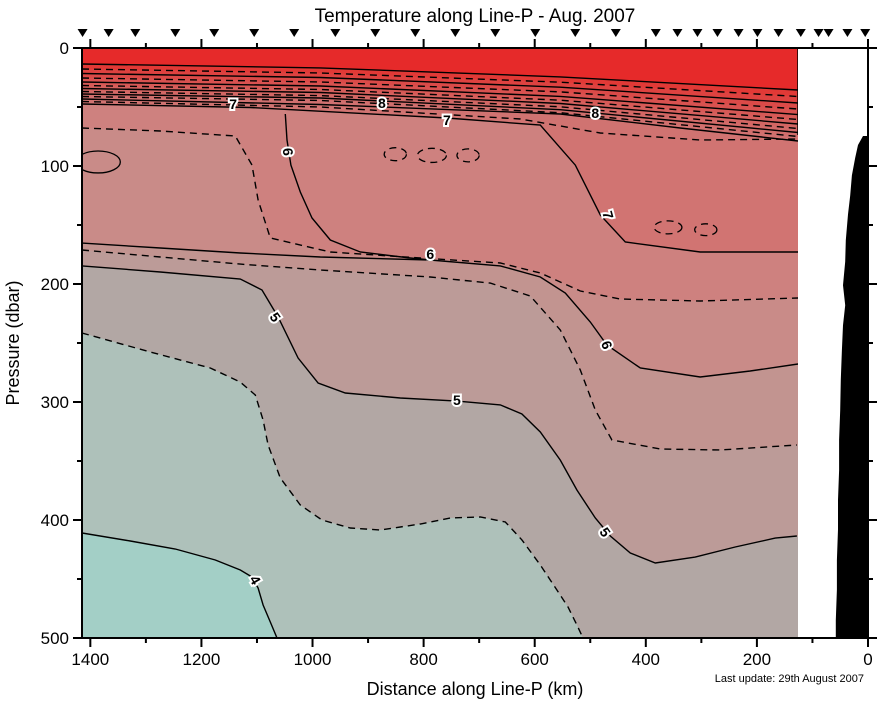 The width and height of the screenshot is (878, 708). I want to click on y-tick-label-300: 300, so click(55, 402).